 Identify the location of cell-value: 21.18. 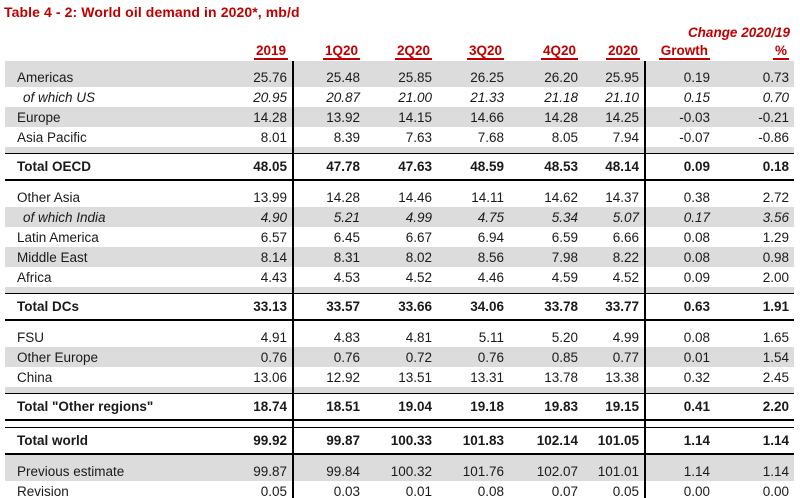
(561, 97).